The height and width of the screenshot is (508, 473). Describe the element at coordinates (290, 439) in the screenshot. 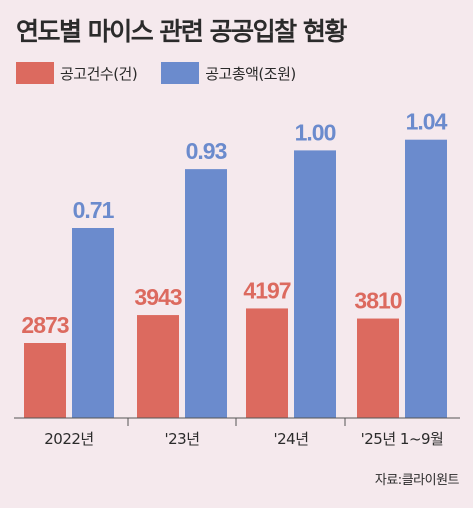

I see `x-tick-label-2: '24년` at that location.